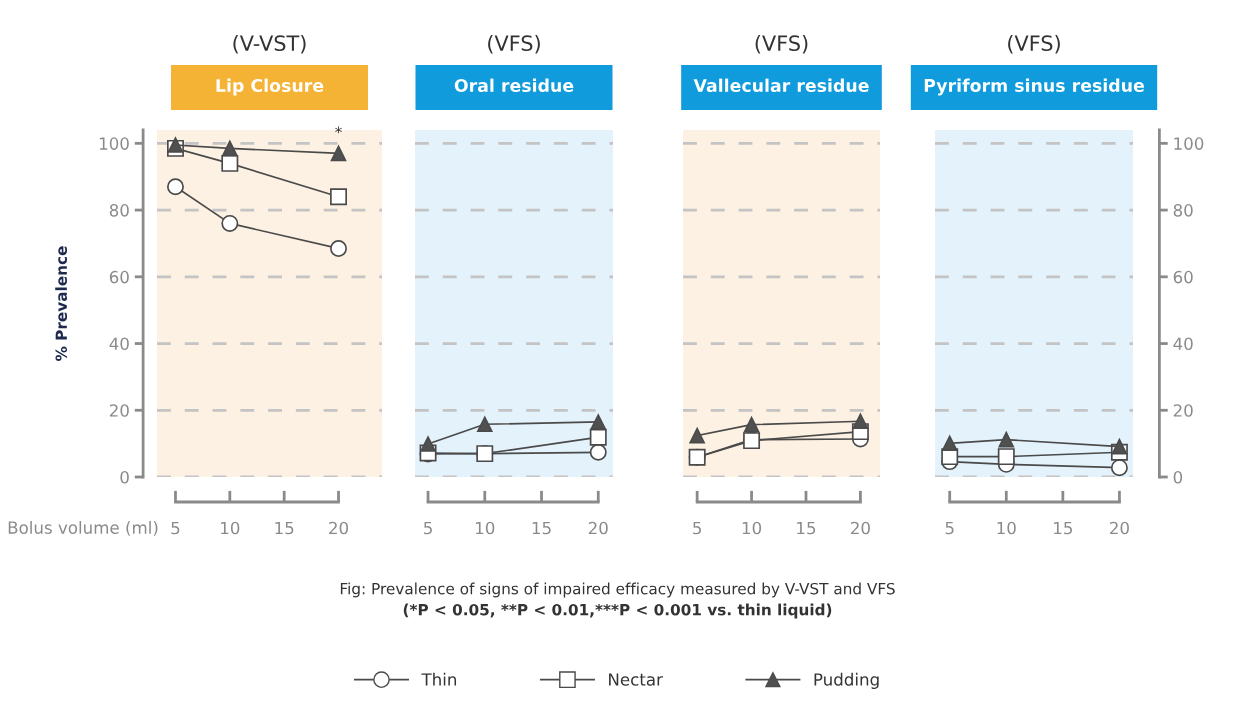 Image resolution: width=1235 pixels, height=704 pixels. I want to click on y2-tick-label: 40, so click(1183, 344).